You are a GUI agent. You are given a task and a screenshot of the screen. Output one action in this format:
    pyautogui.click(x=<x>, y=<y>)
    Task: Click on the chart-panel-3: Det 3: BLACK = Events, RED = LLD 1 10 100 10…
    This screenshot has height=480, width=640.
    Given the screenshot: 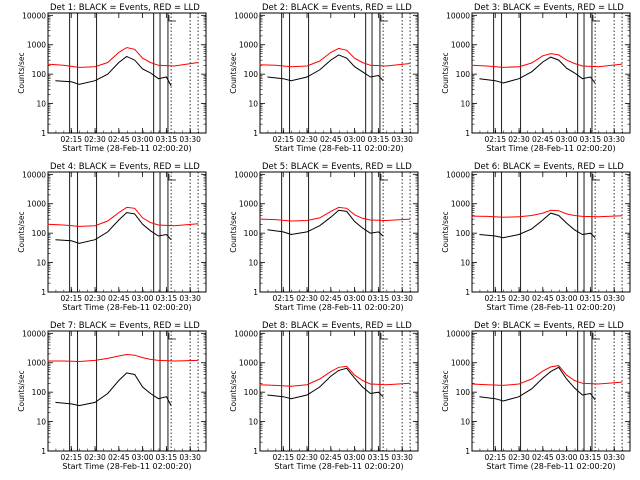 What is the action you would take?
    pyautogui.click(x=536, y=78)
    